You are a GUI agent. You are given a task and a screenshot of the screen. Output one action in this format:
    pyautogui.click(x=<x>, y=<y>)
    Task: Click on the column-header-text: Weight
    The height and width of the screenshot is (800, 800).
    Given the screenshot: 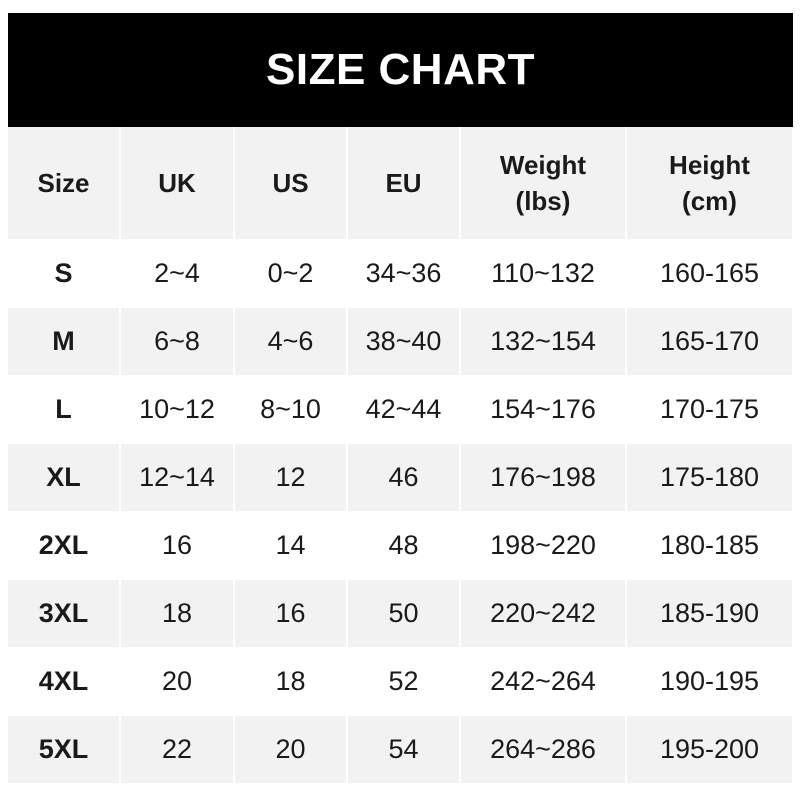 What is the action you would take?
    pyautogui.click(x=543, y=164)
    